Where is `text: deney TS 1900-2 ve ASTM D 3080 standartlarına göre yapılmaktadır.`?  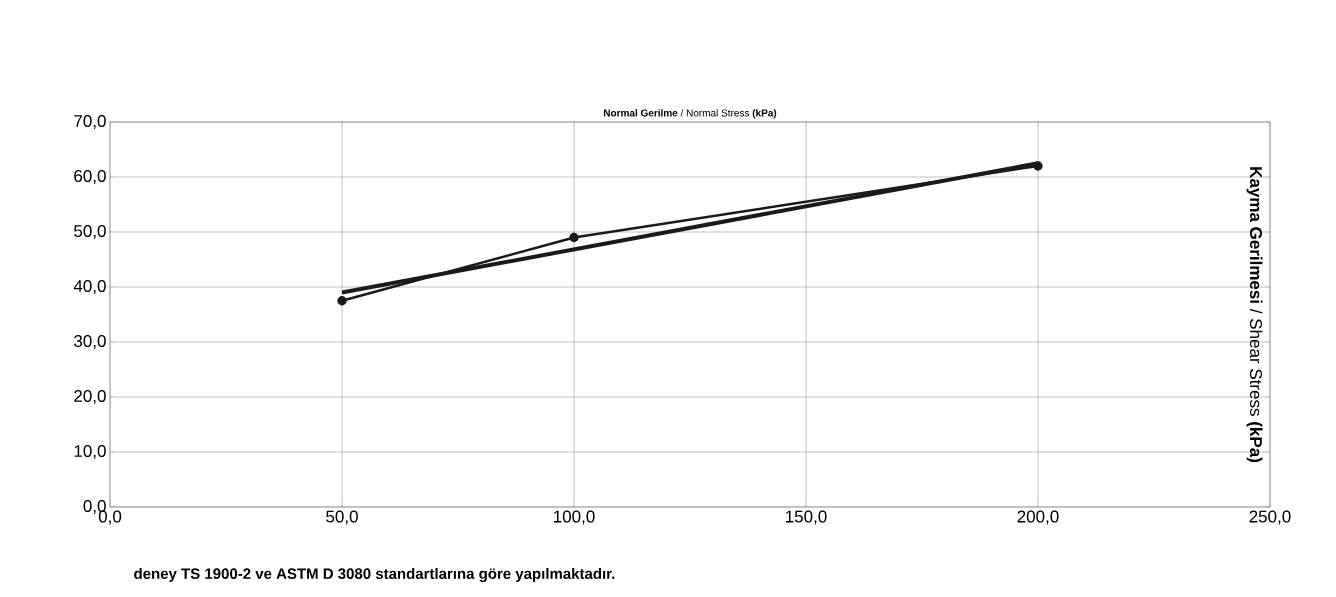
text: deney TS 1900-2 ve ASTM D 3080 standartlarına göre yapılmaktadır. is located at coordinates (374, 575).